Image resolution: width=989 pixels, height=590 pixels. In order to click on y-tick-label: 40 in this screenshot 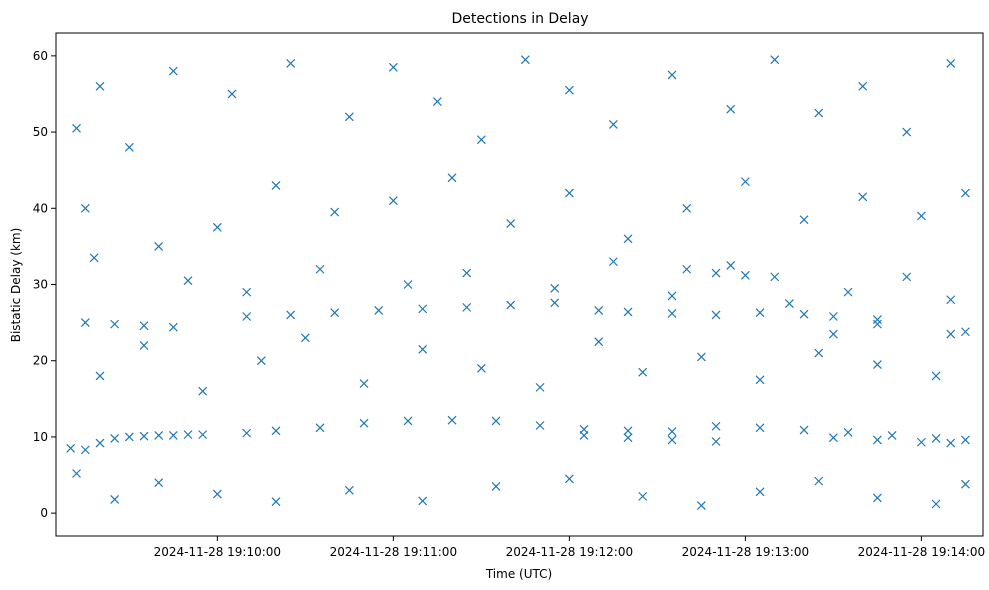, I will do `click(40, 208)`.